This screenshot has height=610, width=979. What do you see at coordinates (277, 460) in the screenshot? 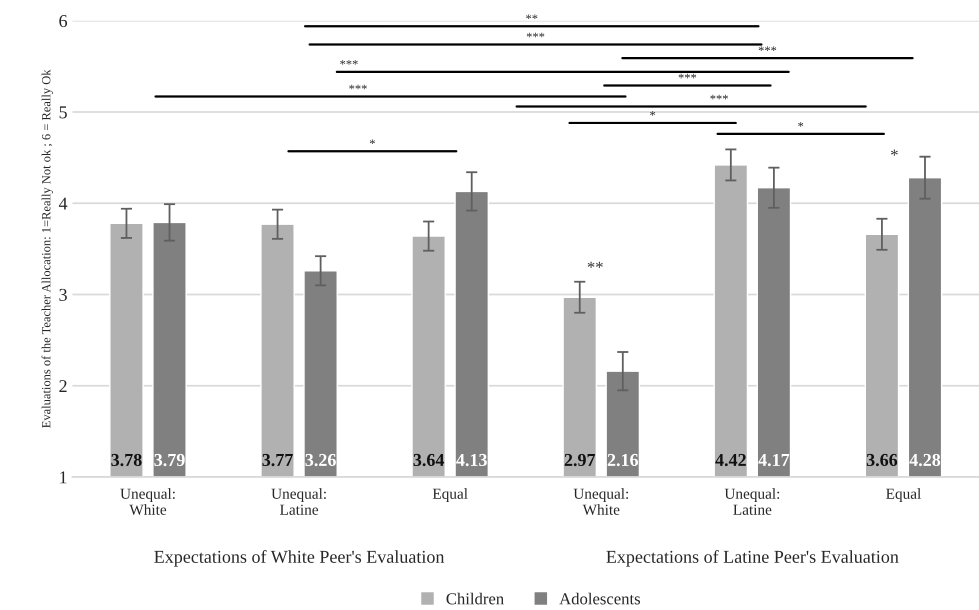
I see `data-label: 3.77` at bounding box center [277, 460].